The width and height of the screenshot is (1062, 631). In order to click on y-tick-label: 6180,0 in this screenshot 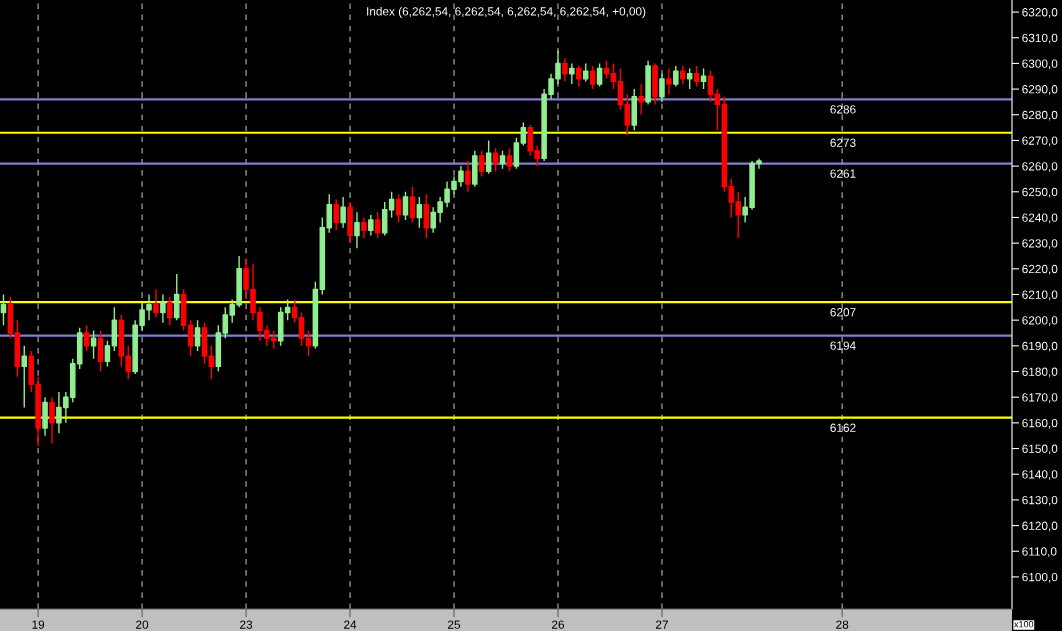, I will do `click(1040, 372)`.